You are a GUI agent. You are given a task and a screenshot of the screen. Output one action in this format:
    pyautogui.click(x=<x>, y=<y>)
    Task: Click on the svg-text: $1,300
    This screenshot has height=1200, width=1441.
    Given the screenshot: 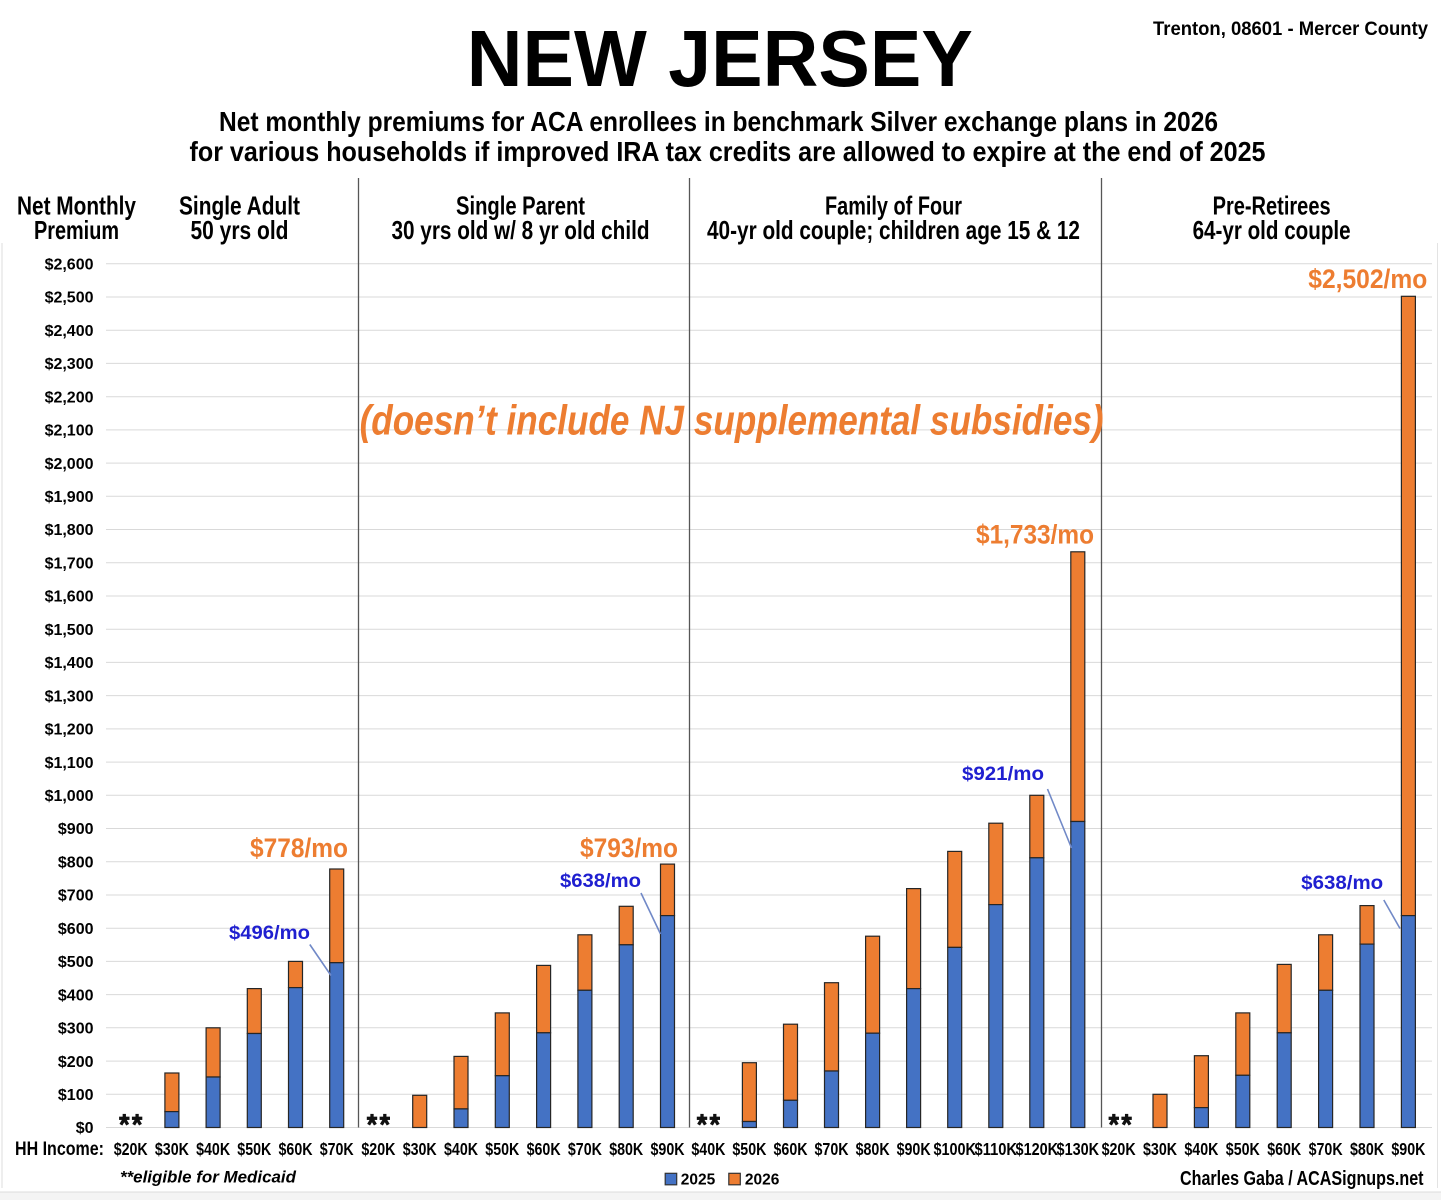 What is the action you would take?
    pyautogui.click(x=69, y=696)
    